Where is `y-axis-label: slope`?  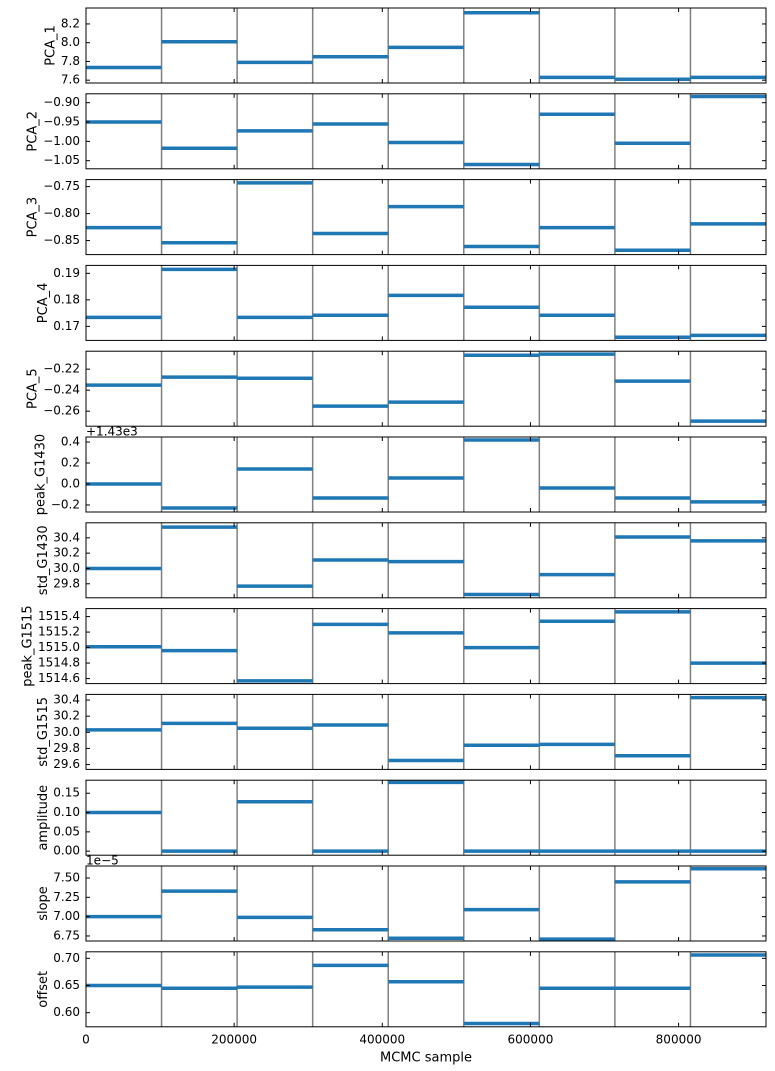 y-axis-label: slope is located at coordinates (43, 903).